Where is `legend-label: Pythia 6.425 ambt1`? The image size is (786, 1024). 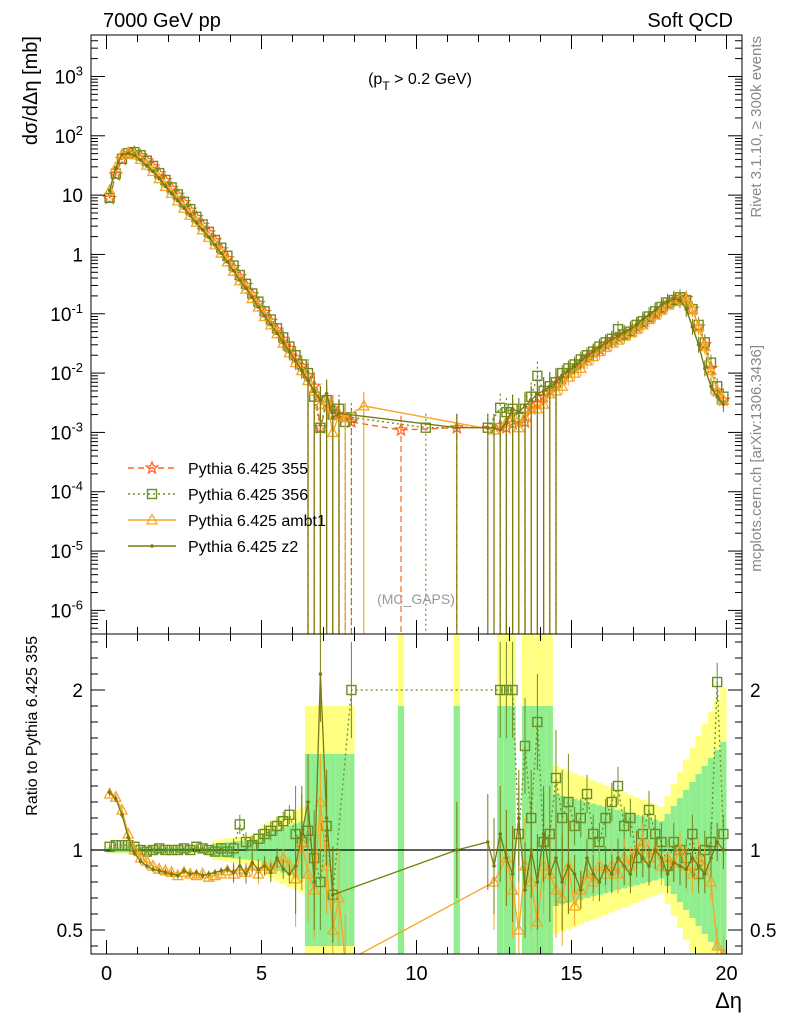 legend-label: Pythia 6.425 ambt1 is located at coordinates (257, 521).